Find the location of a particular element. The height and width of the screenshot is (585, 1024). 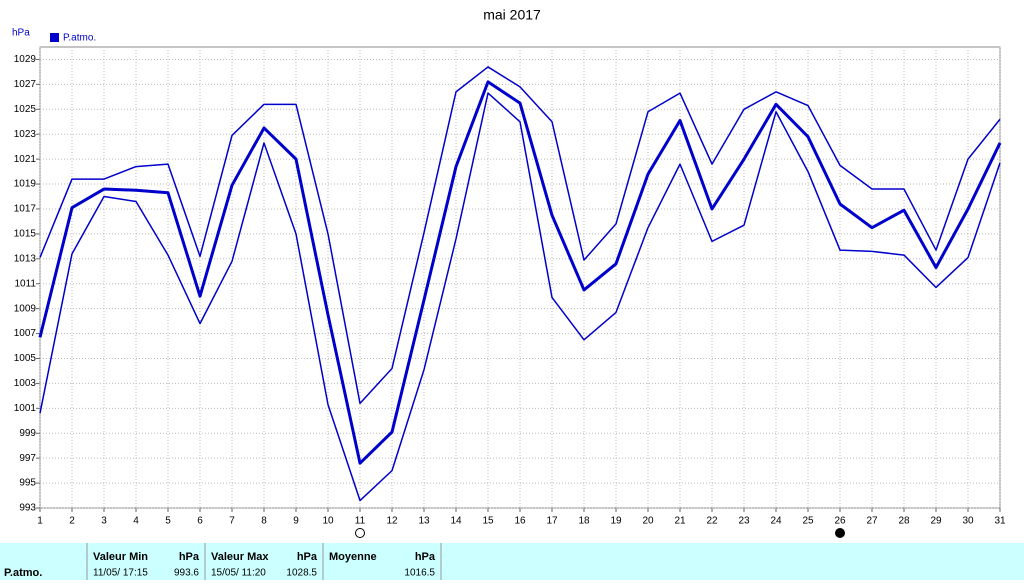

legend-swatch is located at coordinates (54, 37).